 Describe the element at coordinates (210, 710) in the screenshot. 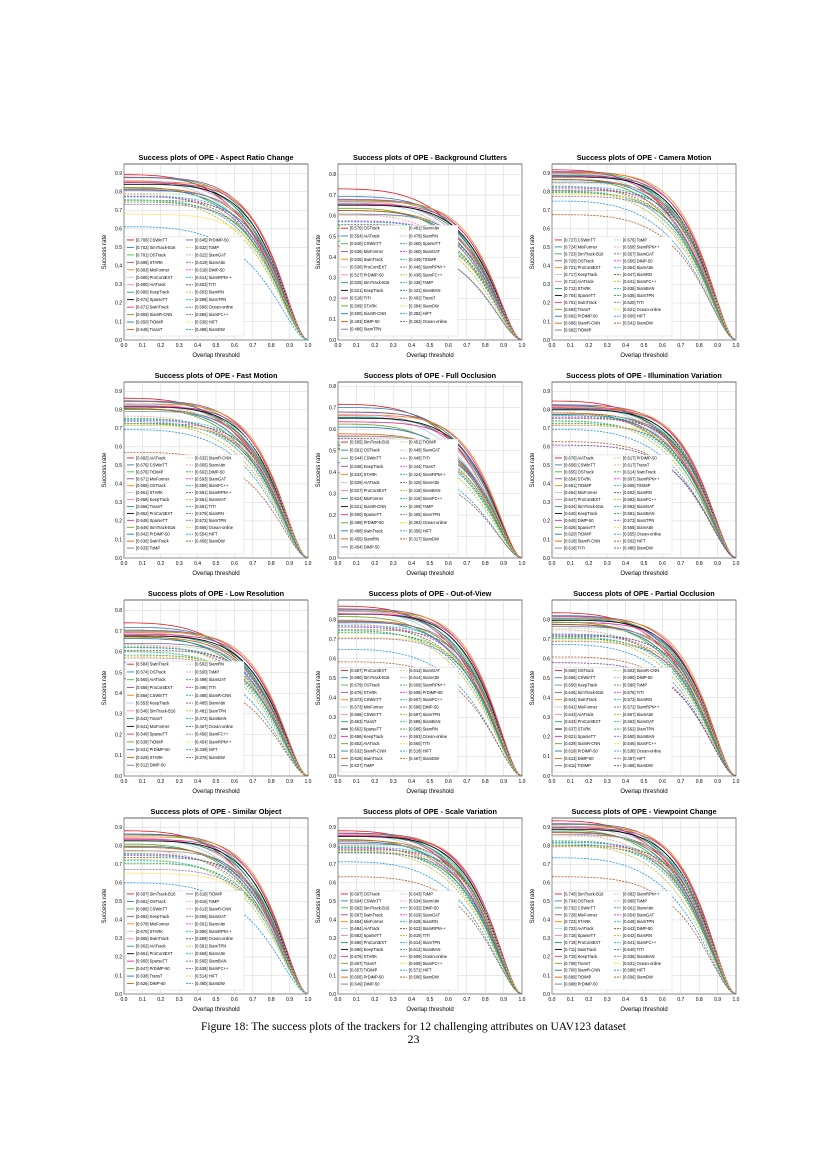

I see `legend-entry: [0.481] SiamTPN` at that location.